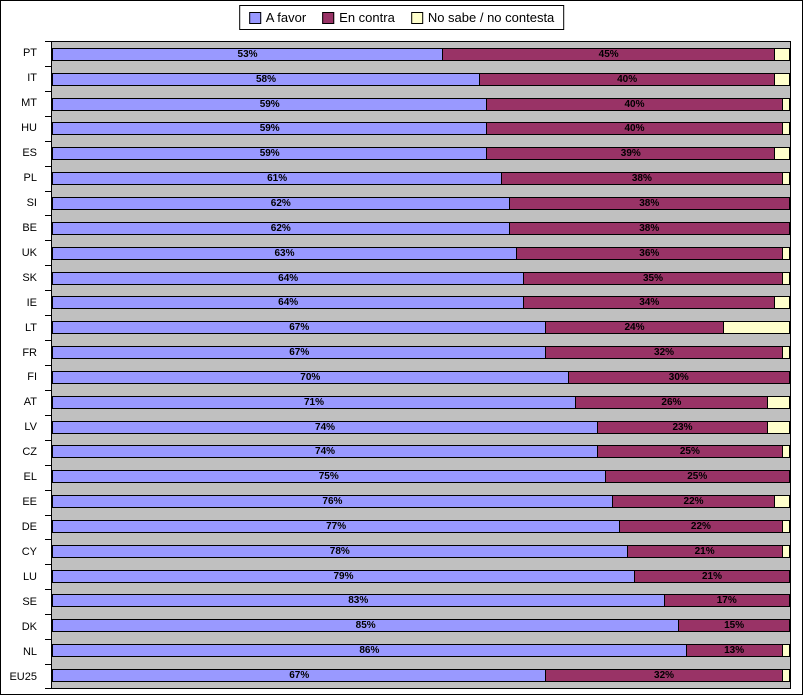 The height and width of the screenshot is (695, 803). What do you see at coordinates (23, 676) in the screenshot?
I see `category-label-eu25: EU25` at bounding box center [23, 676].